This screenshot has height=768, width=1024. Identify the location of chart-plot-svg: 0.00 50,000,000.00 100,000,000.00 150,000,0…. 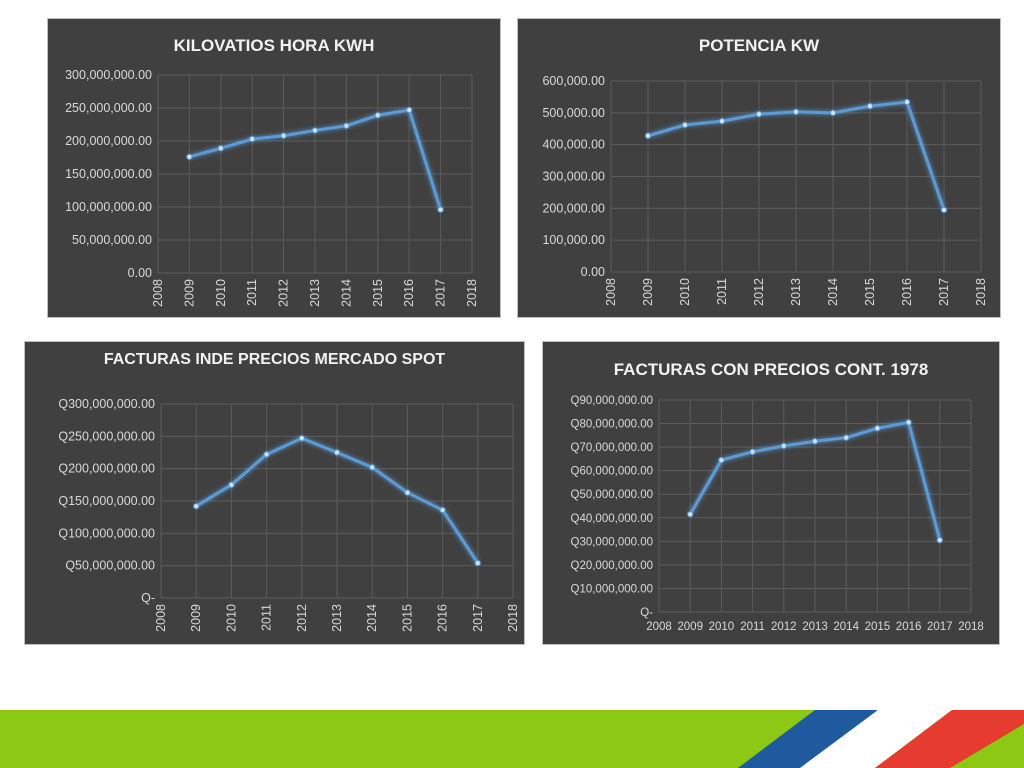
(272, 187).